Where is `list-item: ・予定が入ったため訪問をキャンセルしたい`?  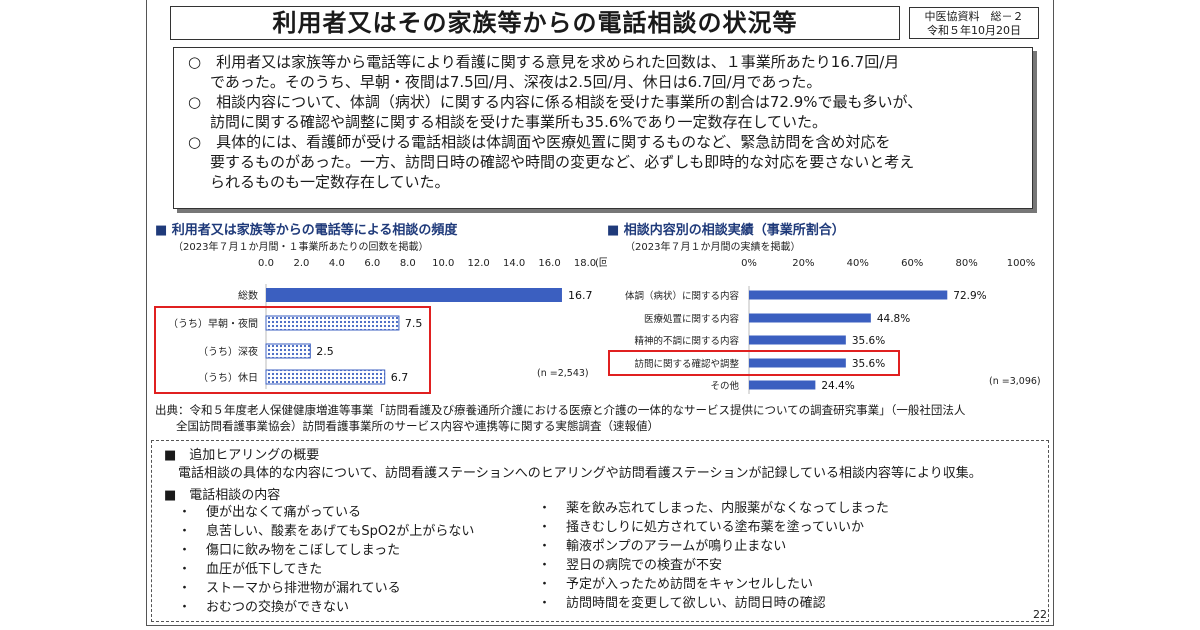 list-item: ・予定が入ったため訪問をキャンセルしたい is located at coordinates (713, 585).